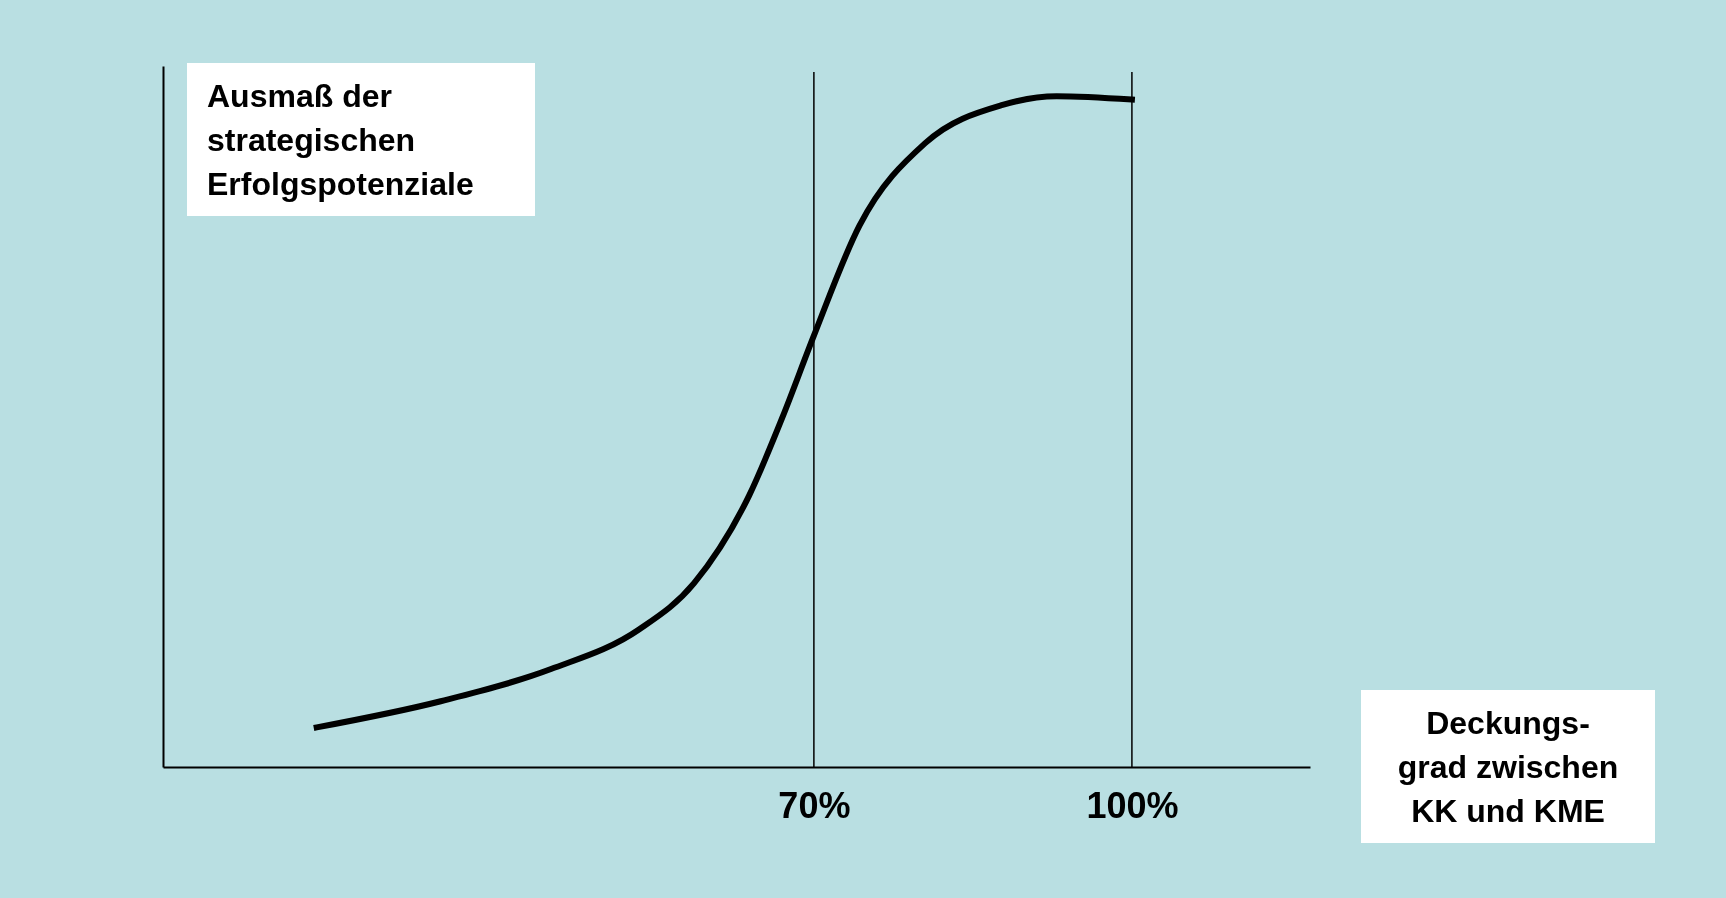  Describe the element at coordinates (340, 140) in the screenshot. I see `y-axis-title: Ausmaß der strategischen Erfolgspotenziale` at that location.